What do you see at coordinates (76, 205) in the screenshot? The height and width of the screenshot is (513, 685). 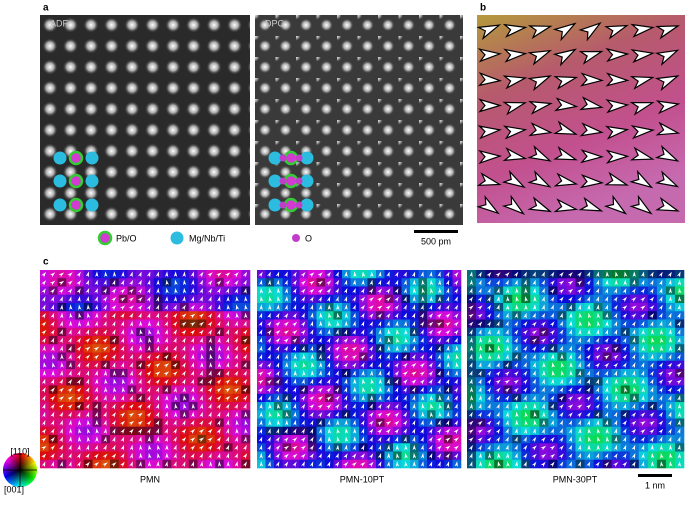 I see `atom-pbo` at bounding box center [76, 205].